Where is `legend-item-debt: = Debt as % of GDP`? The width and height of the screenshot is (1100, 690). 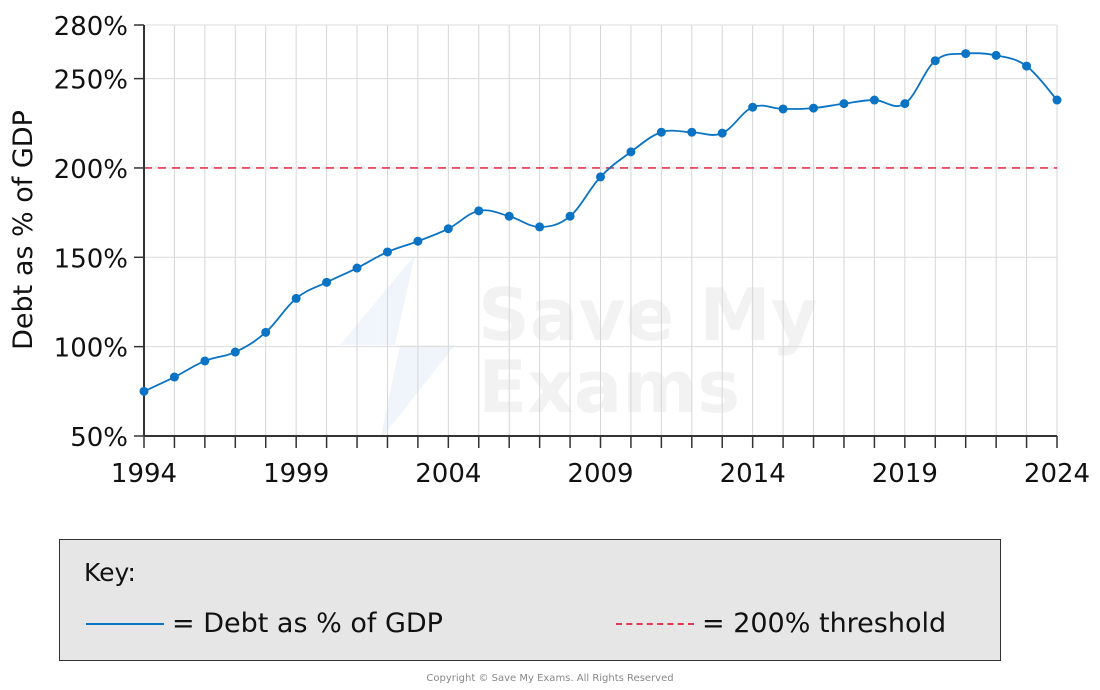
legend-item-debt: = Debt as % of GDP is located at coordinates (264, 623).